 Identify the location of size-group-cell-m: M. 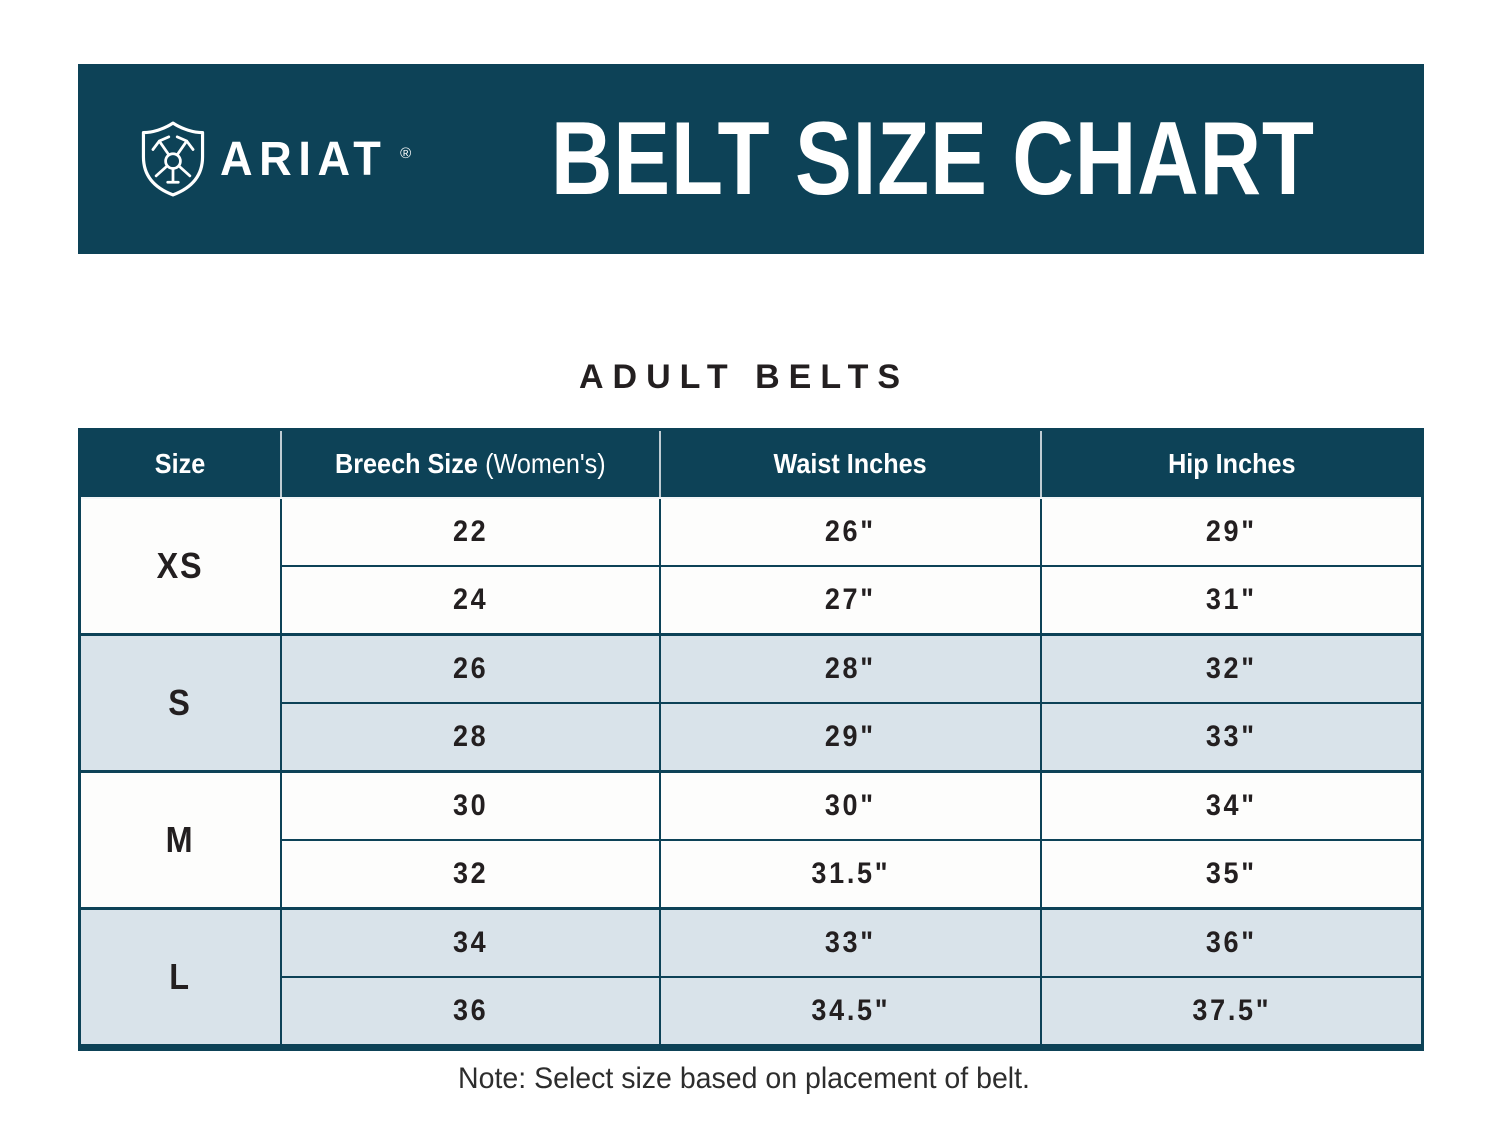
(180, 839).